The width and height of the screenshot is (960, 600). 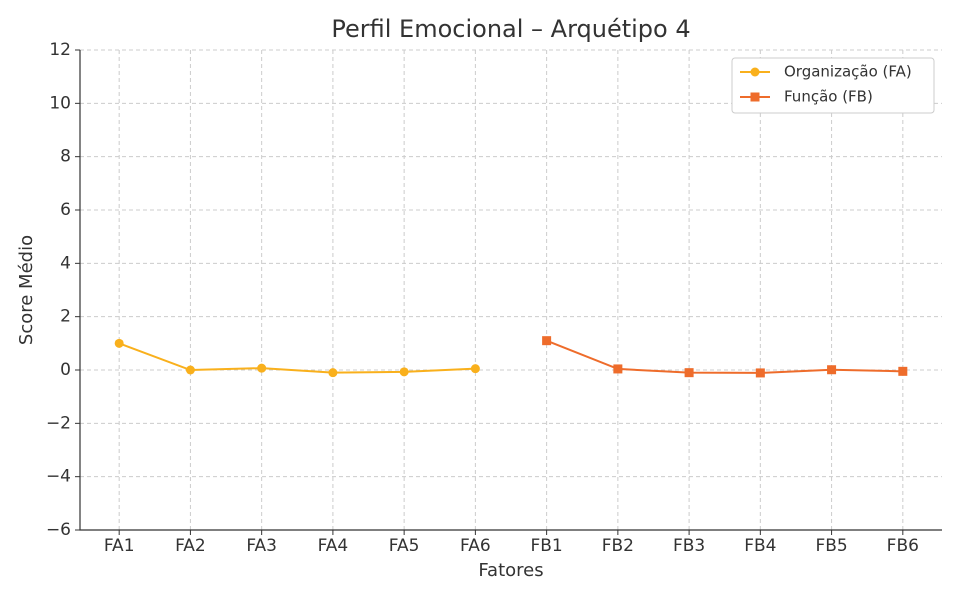 I want to click on legend: Organização (FA) Função (FB), so click(x=833, y=85).